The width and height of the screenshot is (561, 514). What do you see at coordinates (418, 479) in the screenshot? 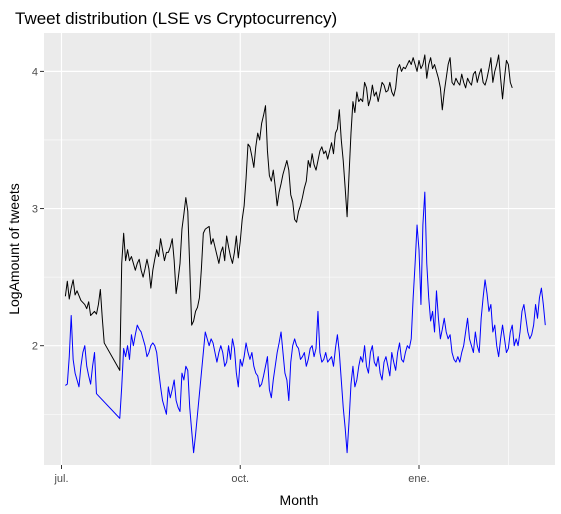
I see `x-tick-label: ene.` at bounding box center [418, 479].